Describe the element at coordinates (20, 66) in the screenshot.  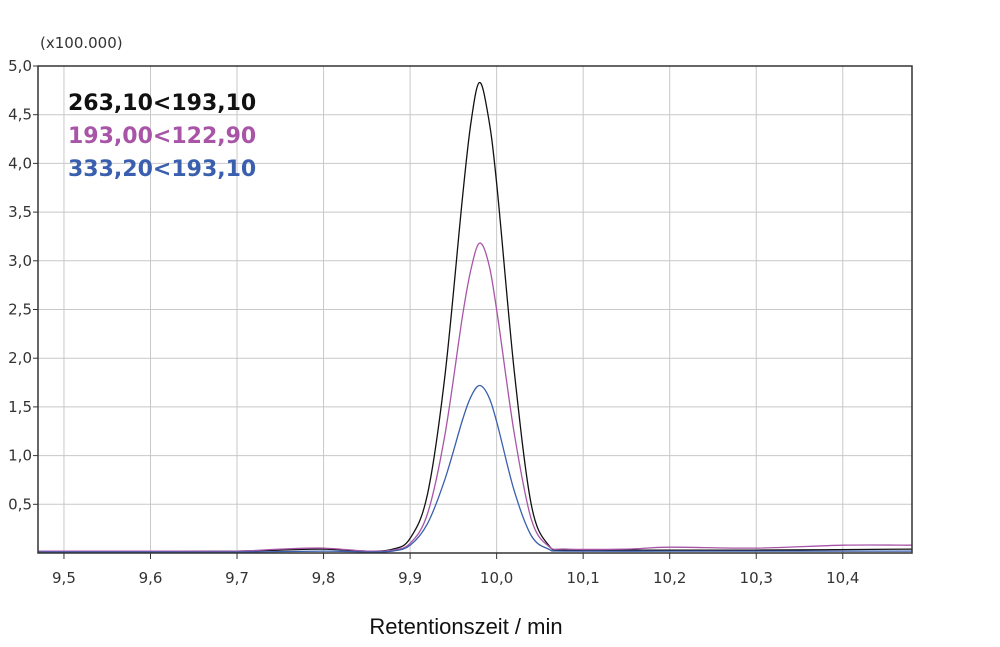
I see `y-tick-label: 5,0` at that location.